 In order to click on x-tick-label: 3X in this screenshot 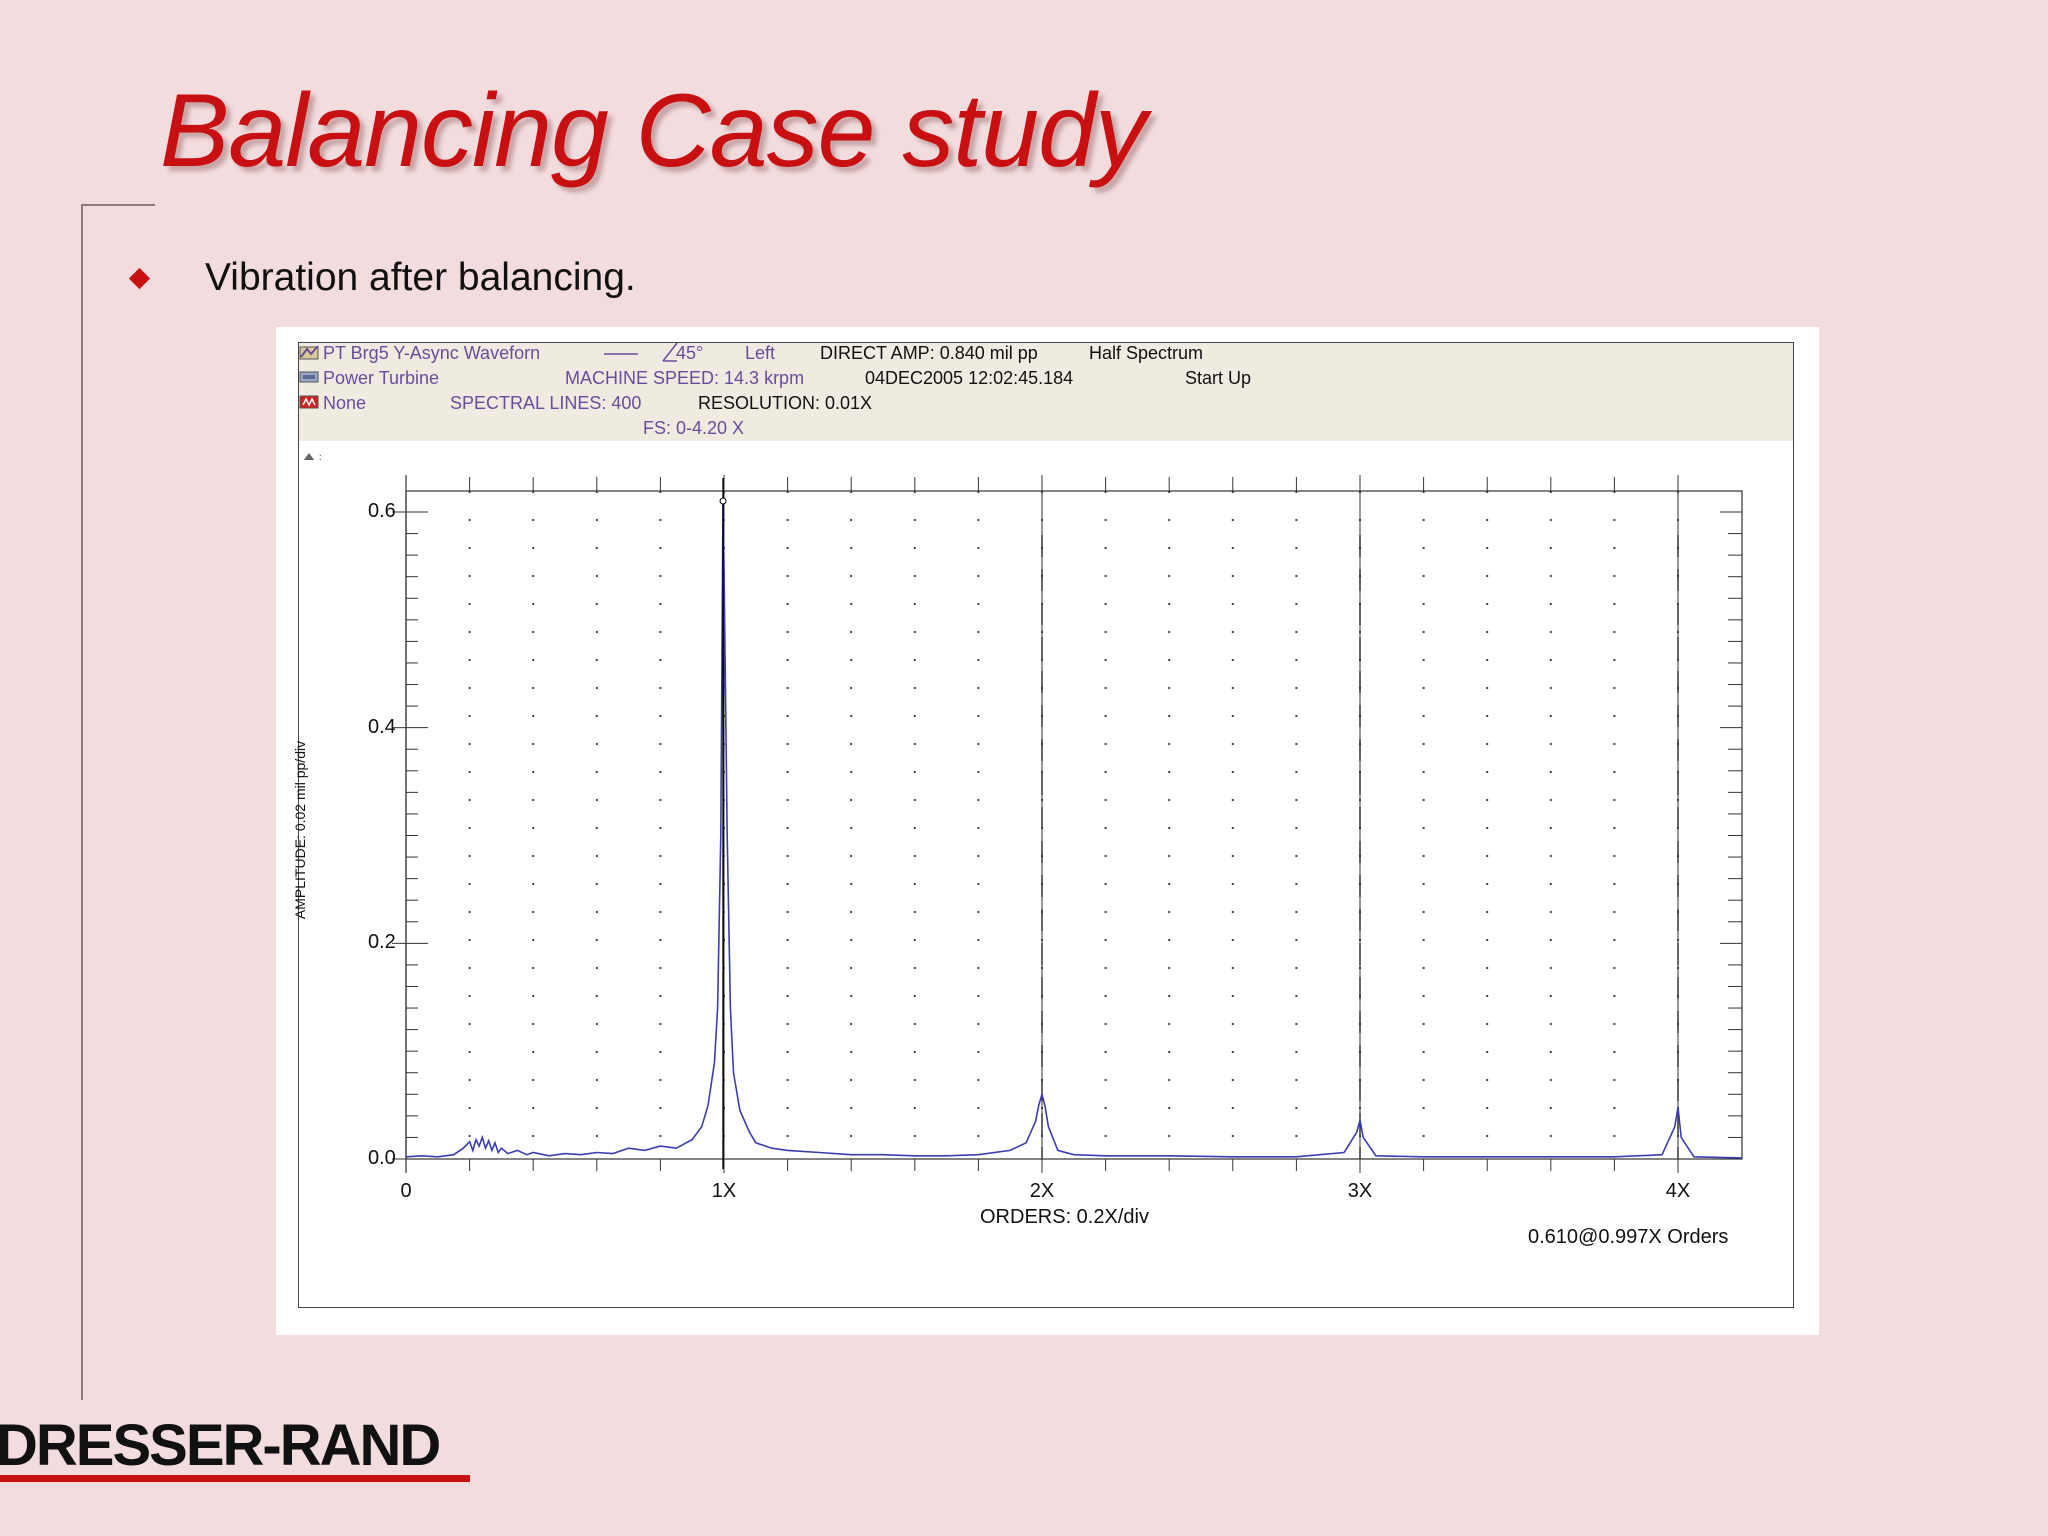, I will do `click(1360, 1191)`.